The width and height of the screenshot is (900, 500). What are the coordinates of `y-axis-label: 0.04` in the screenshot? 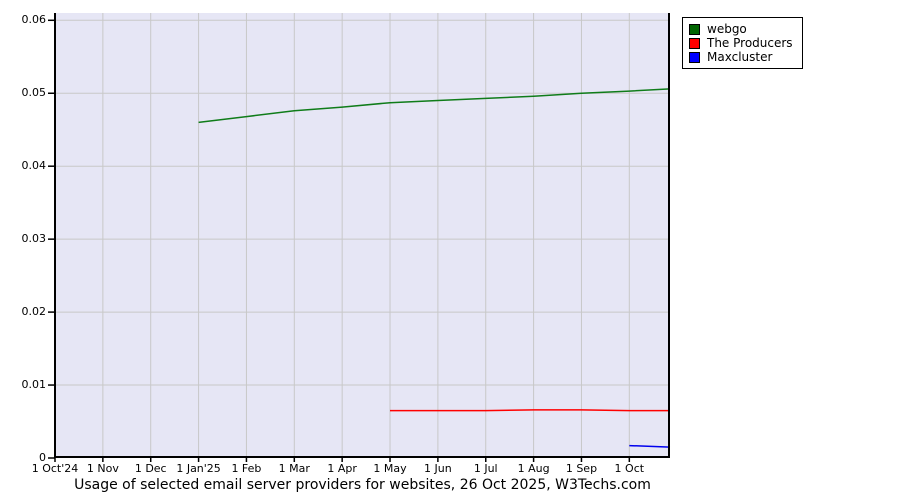 It's located at (34, 166).